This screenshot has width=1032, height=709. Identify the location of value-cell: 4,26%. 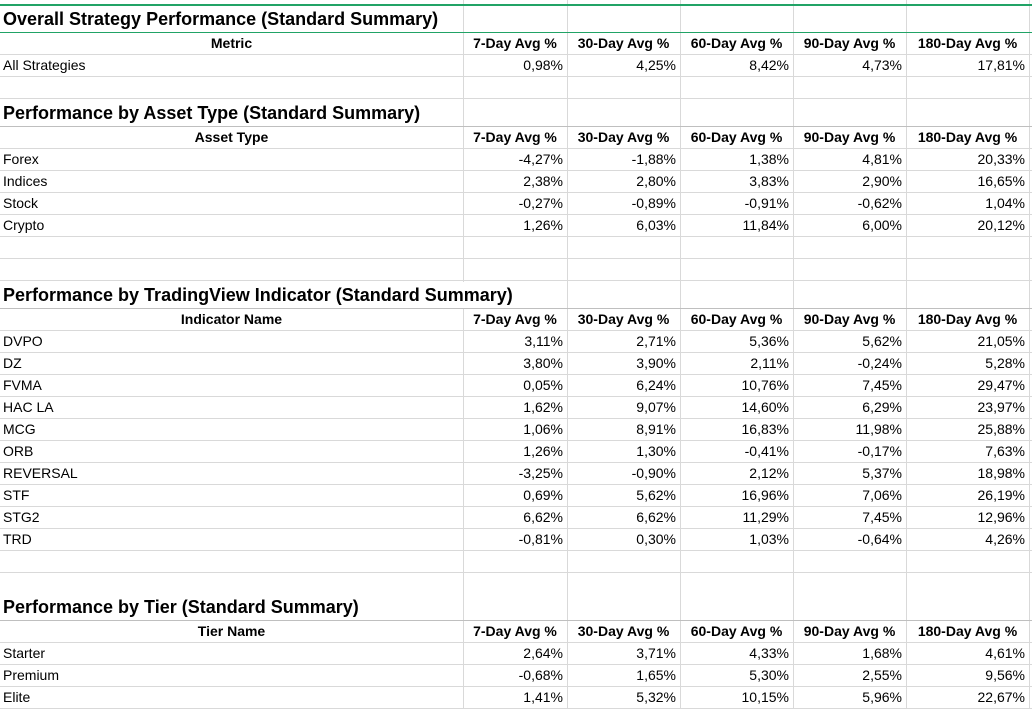
(1005, 539).